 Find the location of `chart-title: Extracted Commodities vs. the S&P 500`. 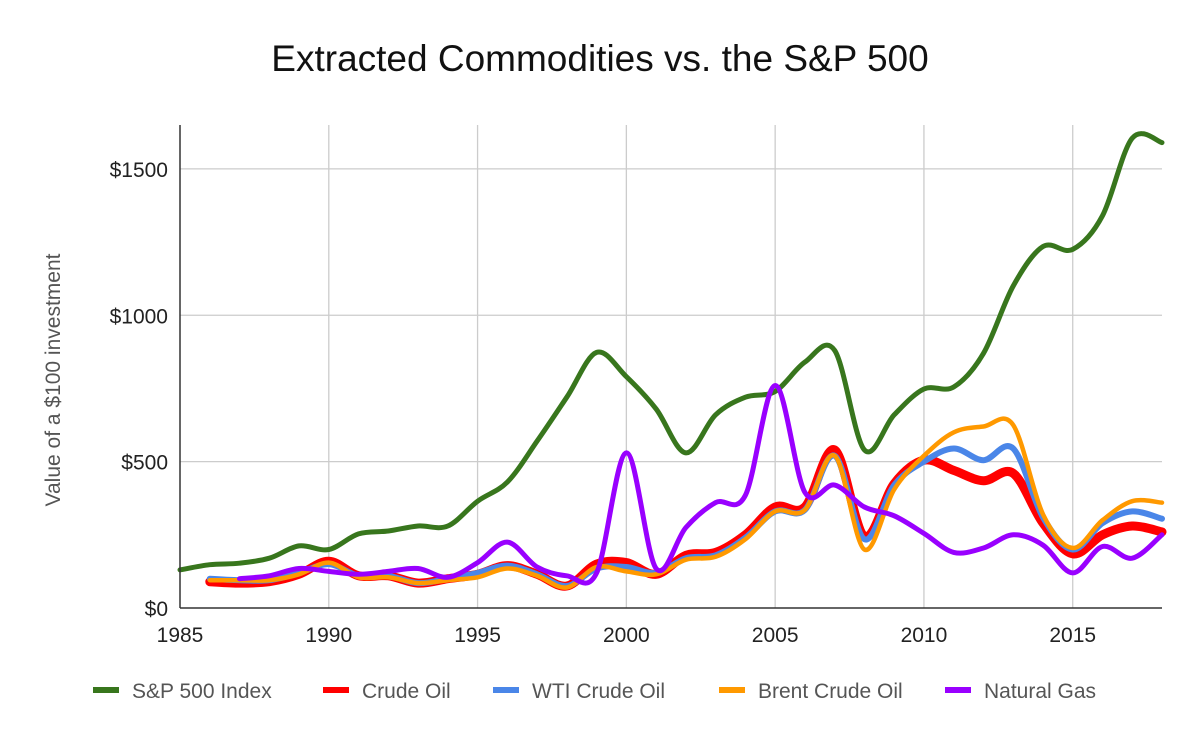

chart-title: Extracted Commodities vs. the S&P 500 is located at coordinates (600, 58).